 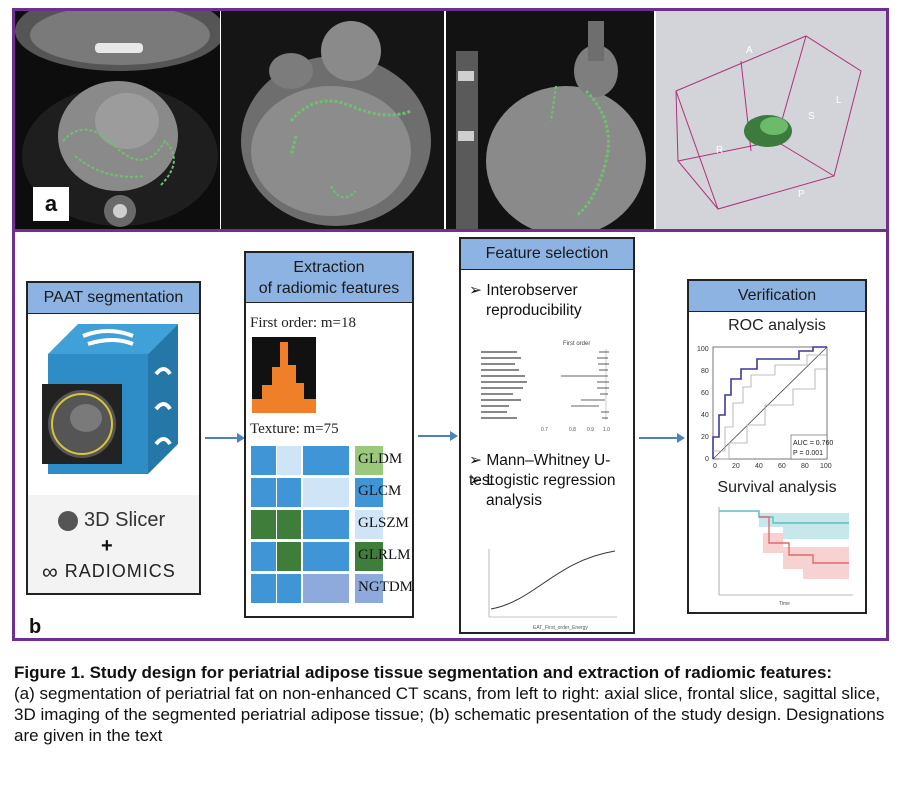 I want to click on 3d-rendering-view: A L S R P, so click(x=771, y=120).